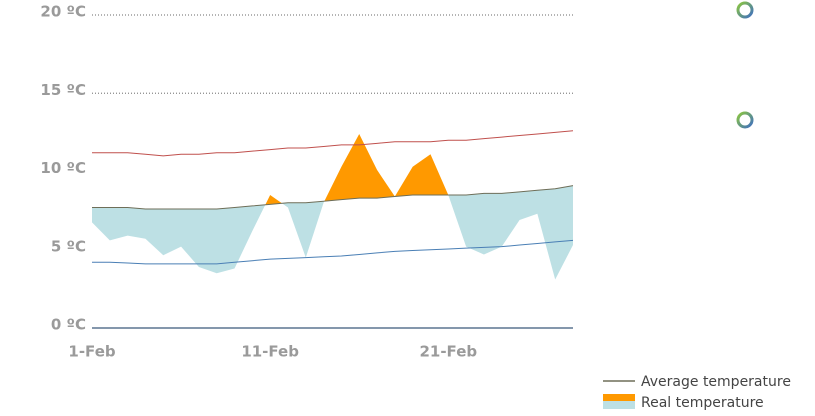 This screenshot has height=416, width=815. Describe the element at coordinates (68, 325) in the screenshot. I see `y-tick-label: 0 ºC` at that location.